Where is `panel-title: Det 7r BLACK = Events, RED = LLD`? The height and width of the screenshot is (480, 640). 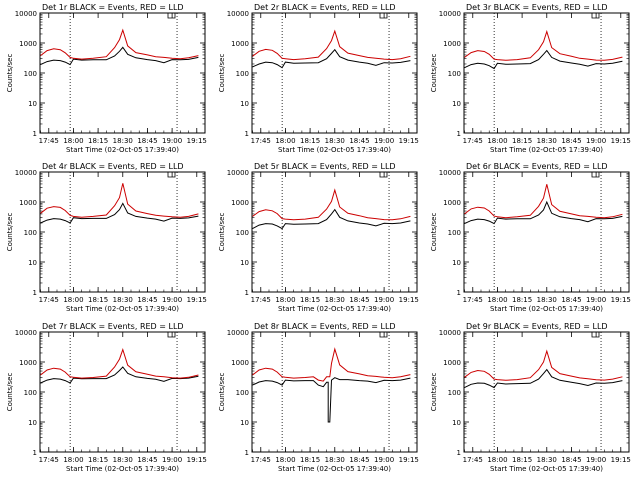 panel-title: Det 7r BLACK = Events, RED = LLD is located at coordinates (113, 326).